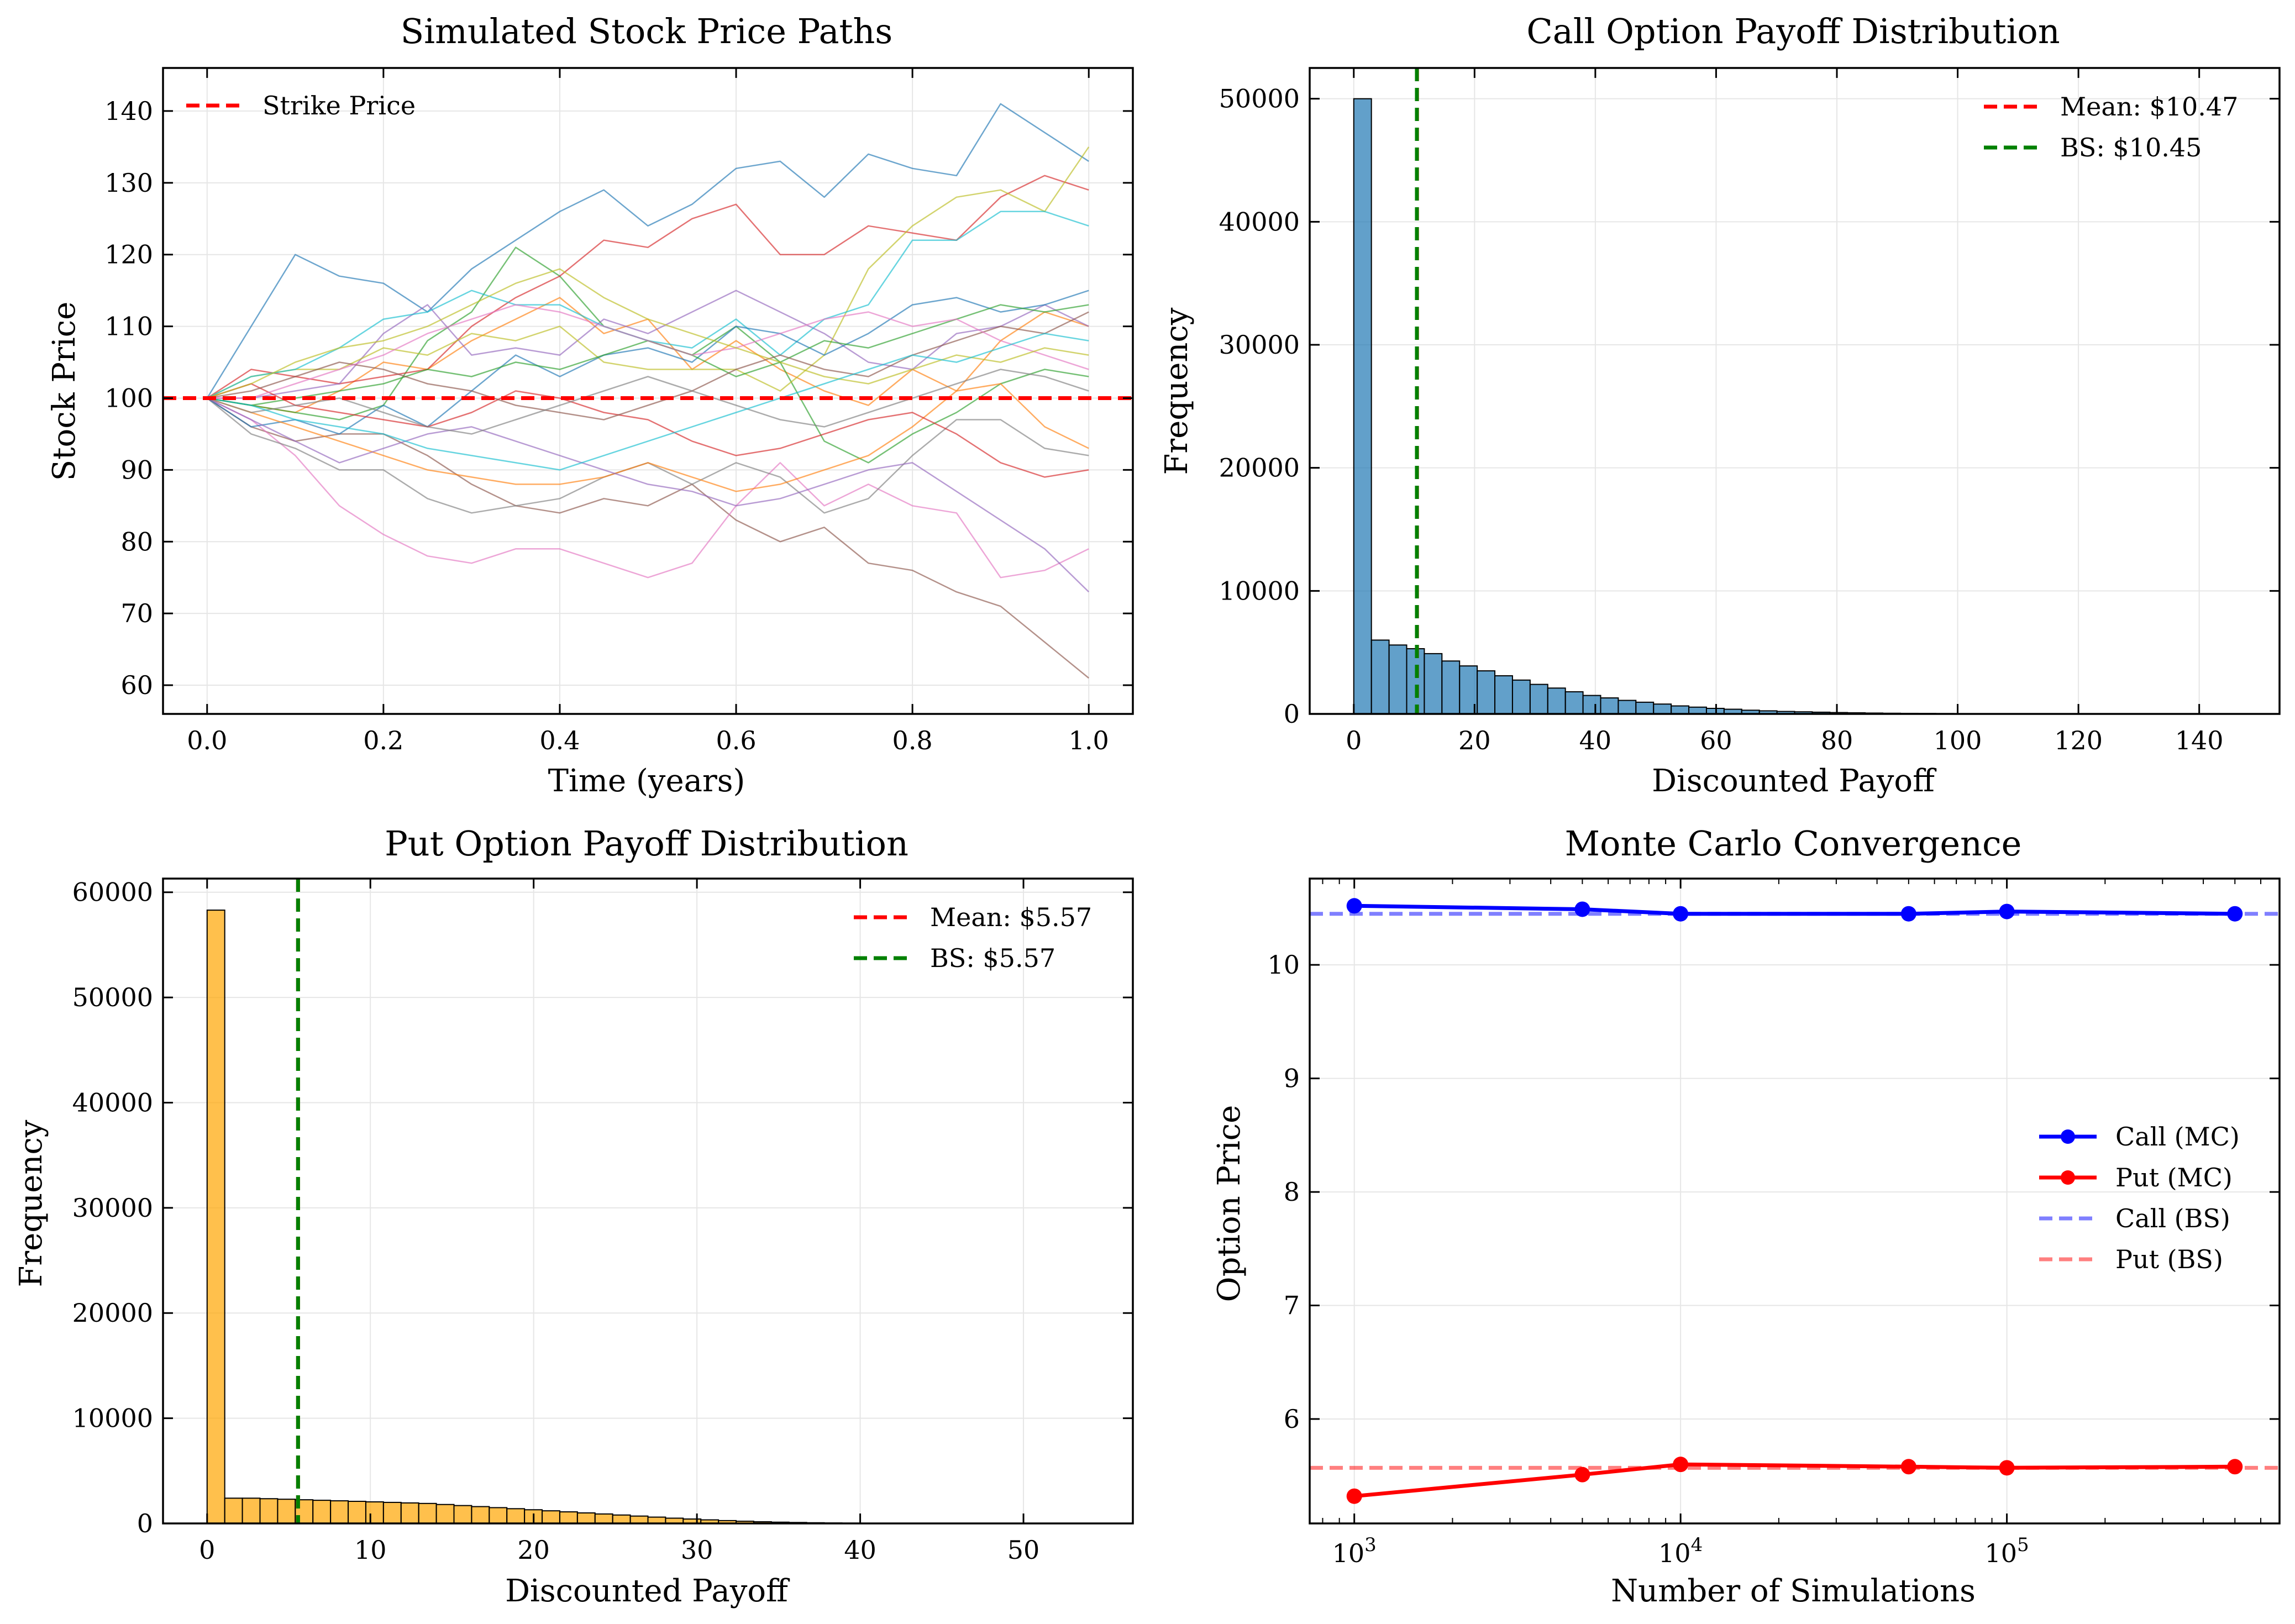  What do you see at coordinates (129, 398) in the screenshot?
I see `y-tick-label: 100` at bounding box center [129, 398].